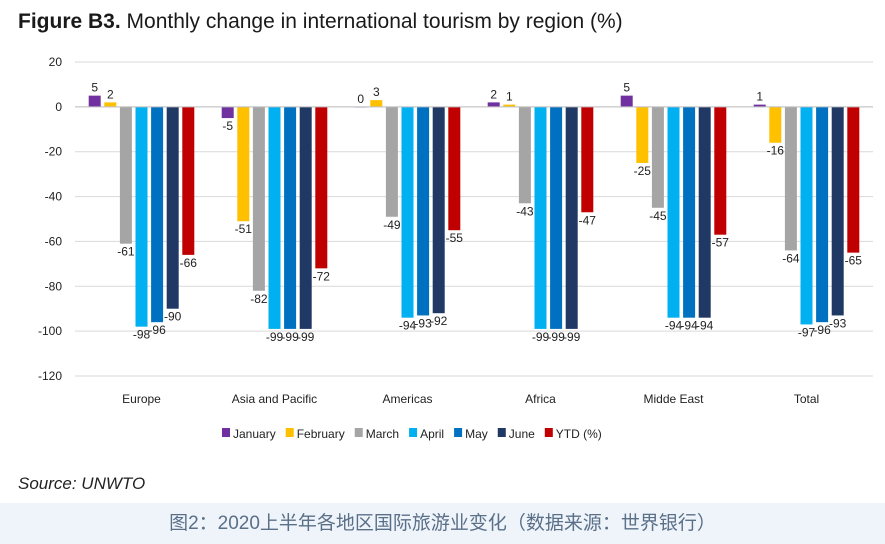 This screenshot has width=885, height=544. What do you see at coordinates (58, 107) in the screenshot?
I see `y-tick-label: 0` at bounding box center [58, 107].